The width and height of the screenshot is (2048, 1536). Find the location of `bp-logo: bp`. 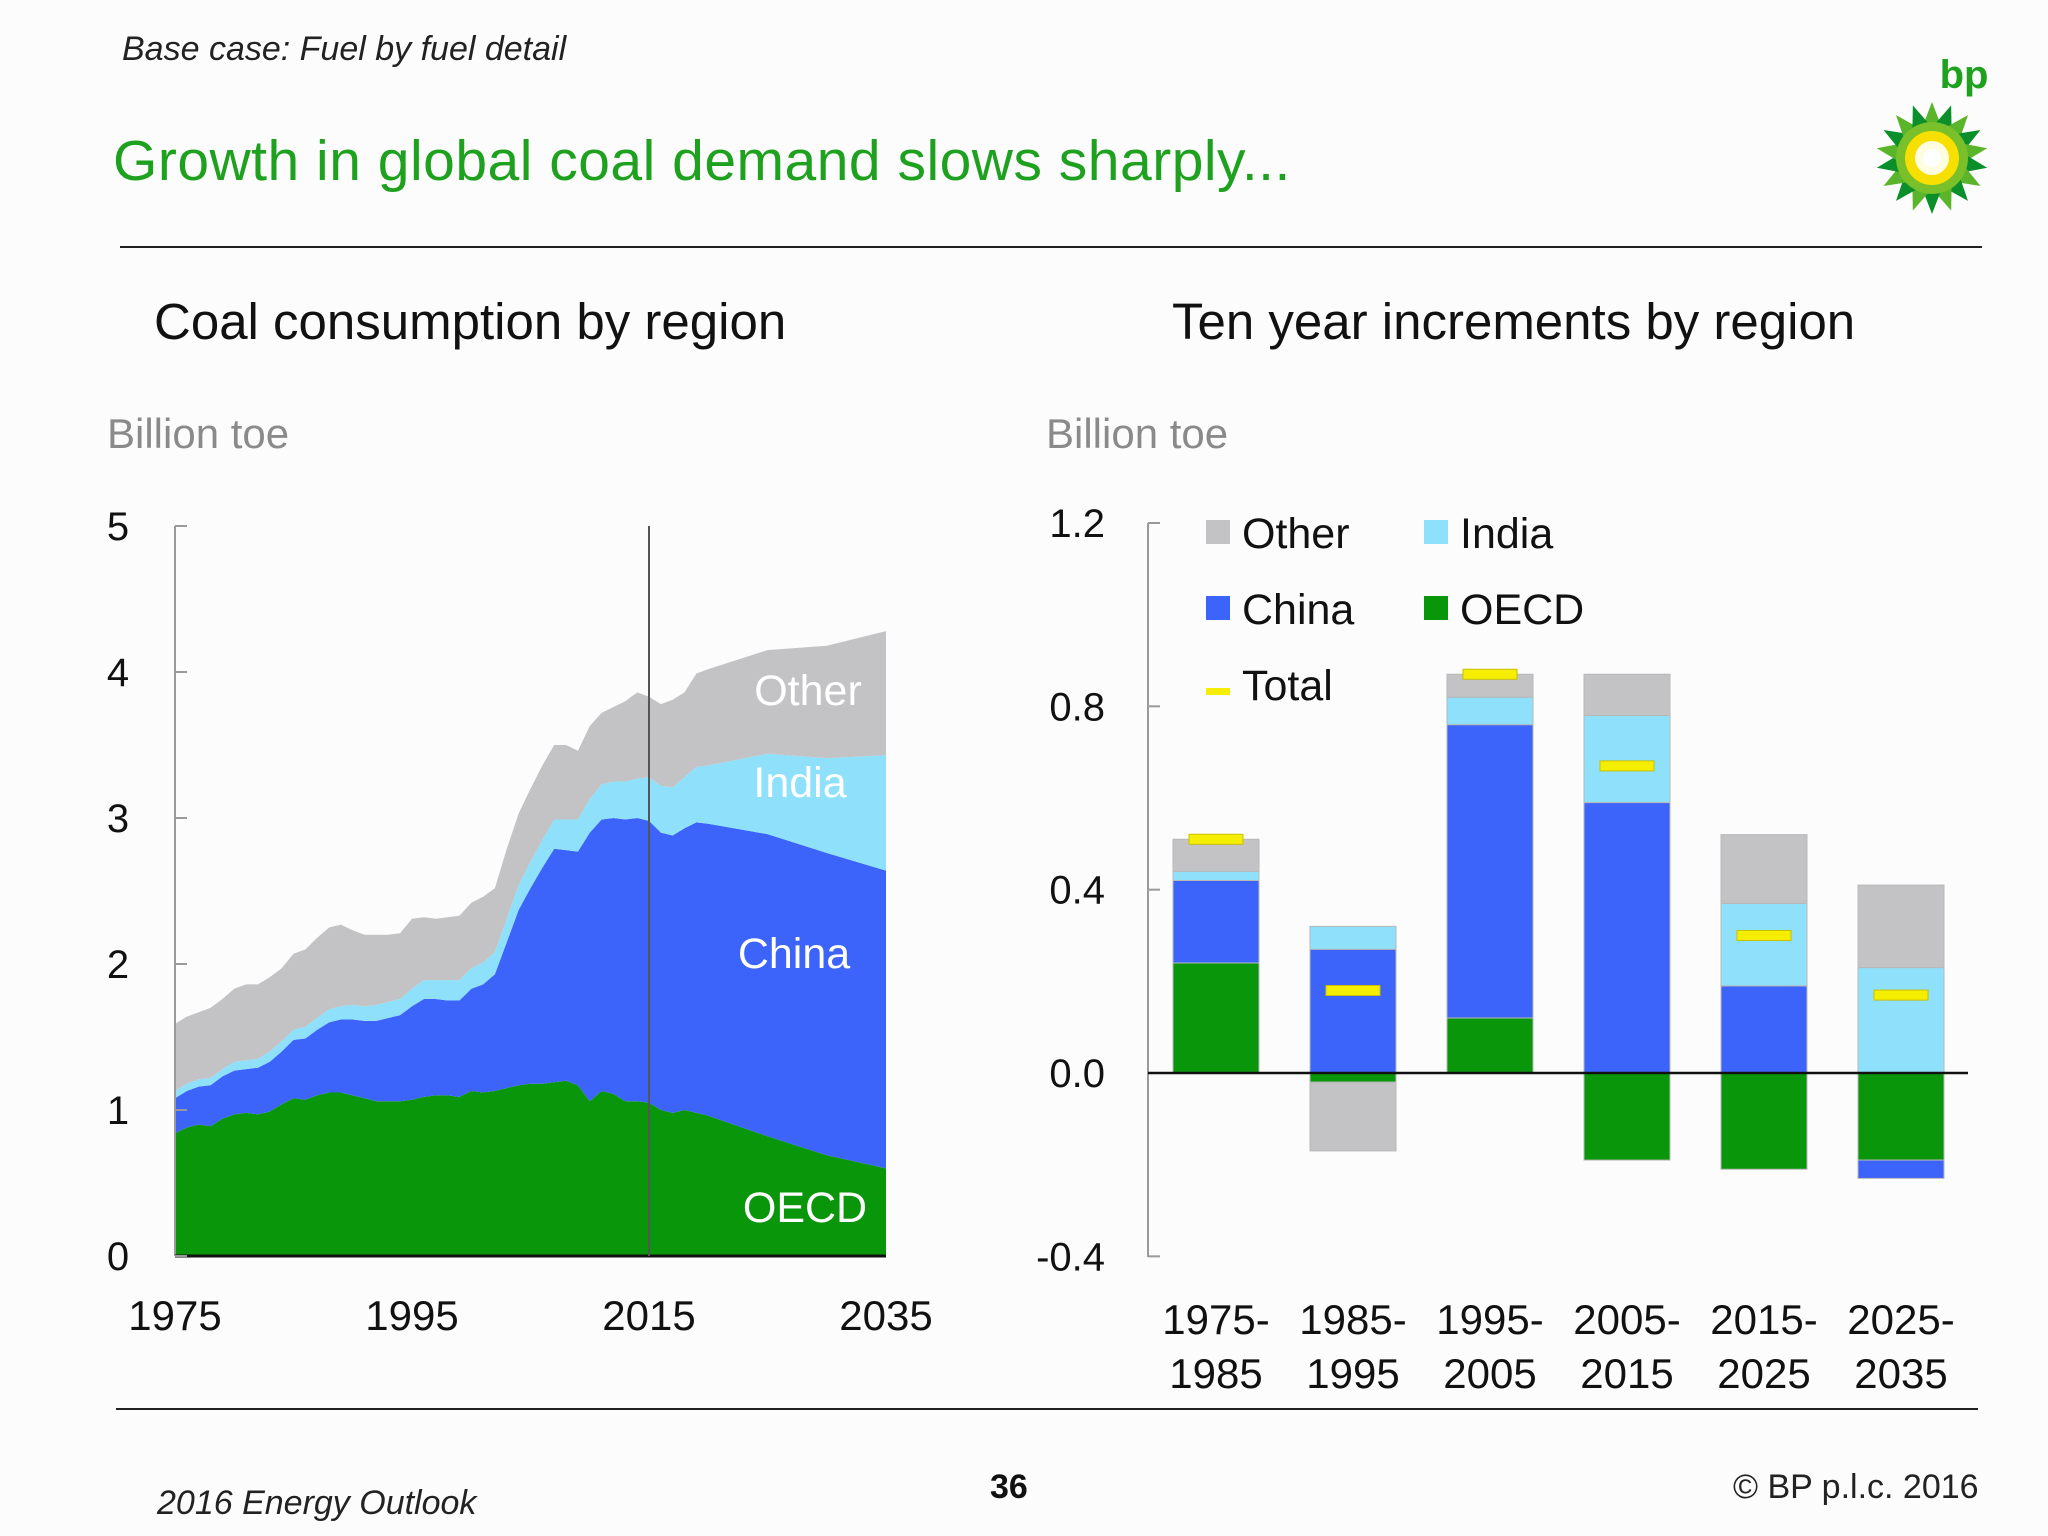

bp-logo: bp is located at coordinates (1920, 135).